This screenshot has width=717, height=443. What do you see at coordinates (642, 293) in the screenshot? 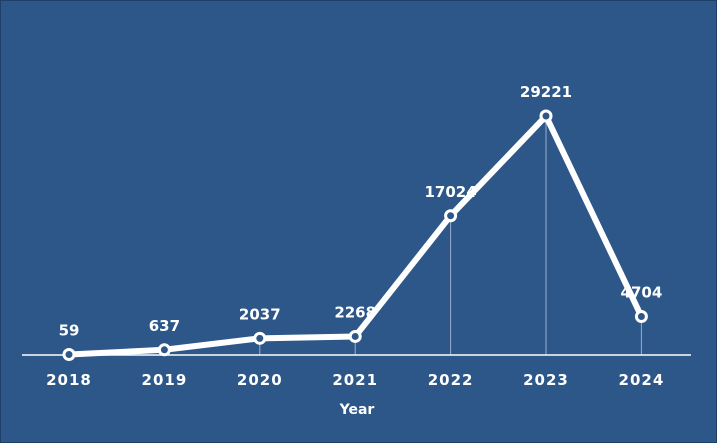
I see `data-label-2024: 4704` at bounding box center [642, 293].